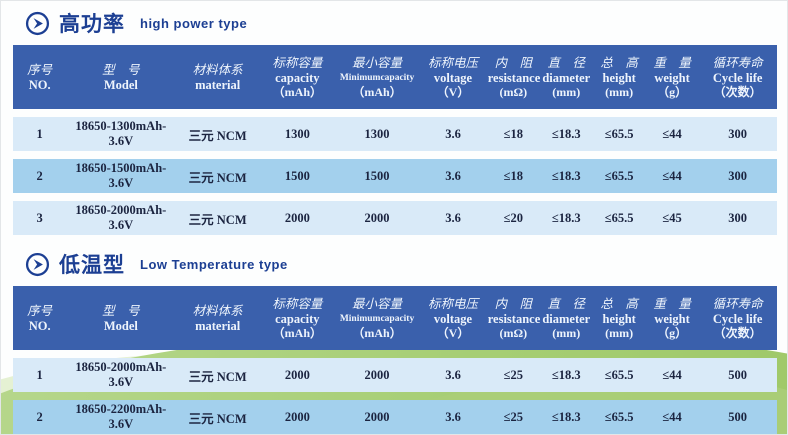  What do you see at coordinates (40, 218) in the screenshot?
I see `table-cell: 3` at bounding box center [40, 218].